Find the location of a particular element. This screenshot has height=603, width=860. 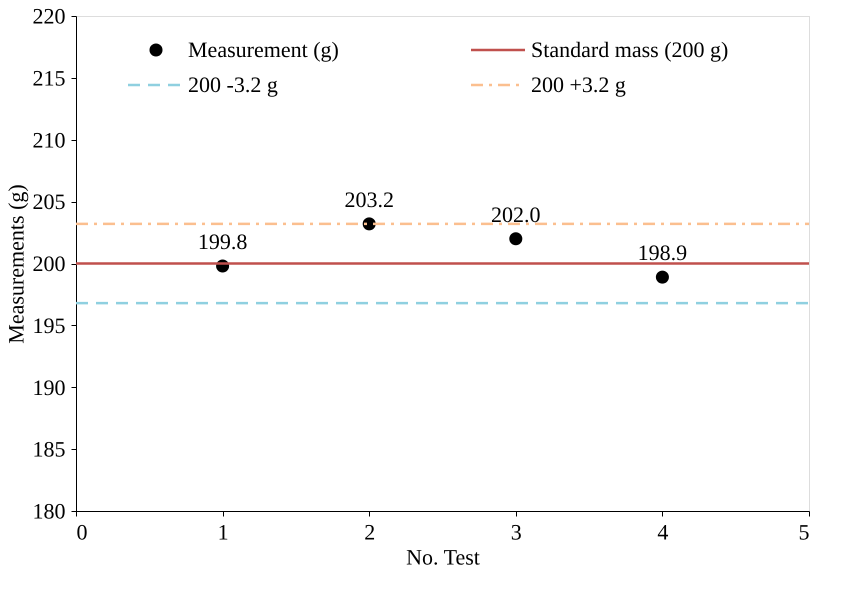

x-axis-title: No. Test is located at coordinates (443, 557).